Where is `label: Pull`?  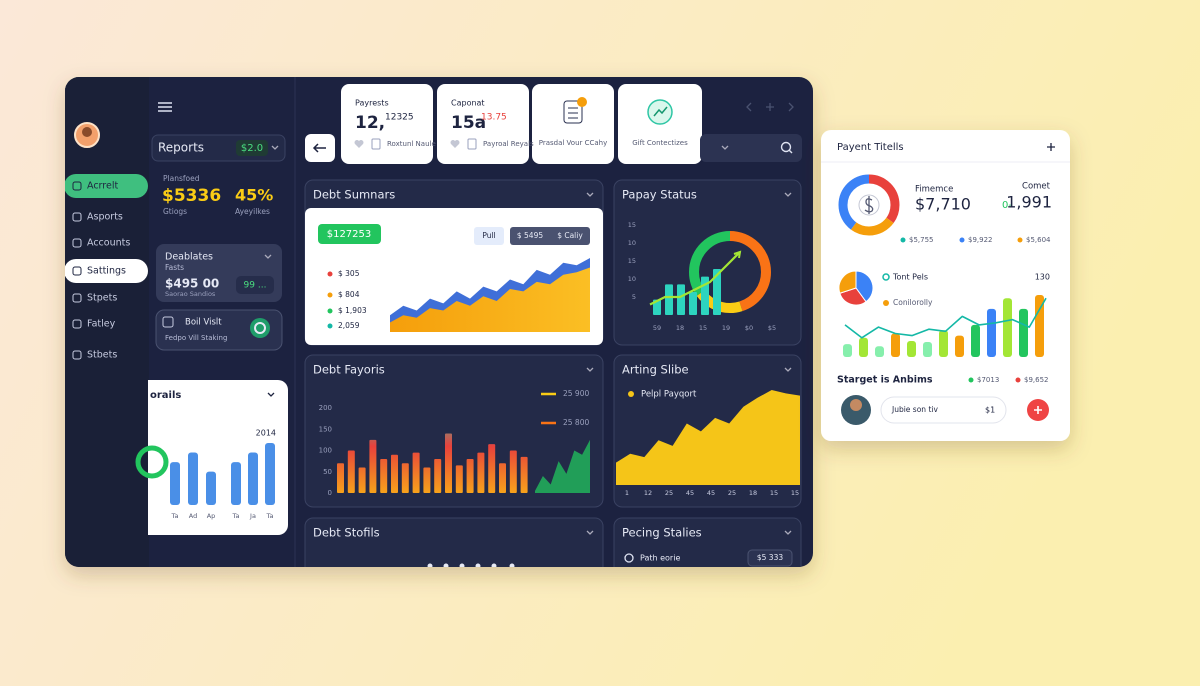 label: Pull is located at coordinates (488, 235).